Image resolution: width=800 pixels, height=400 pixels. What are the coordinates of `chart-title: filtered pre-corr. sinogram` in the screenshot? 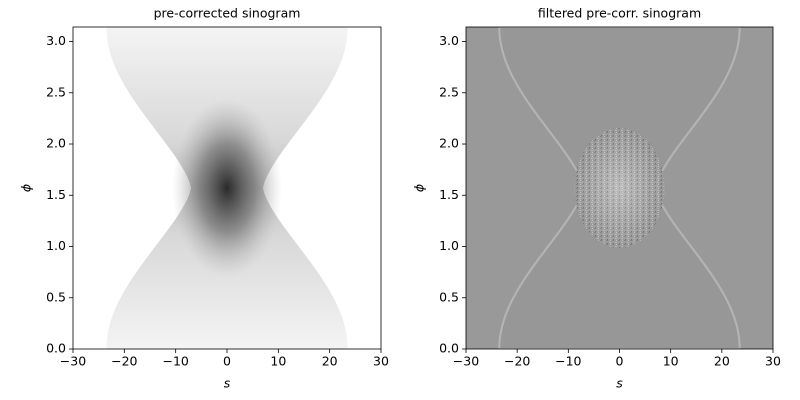 It's located at (619, 13).